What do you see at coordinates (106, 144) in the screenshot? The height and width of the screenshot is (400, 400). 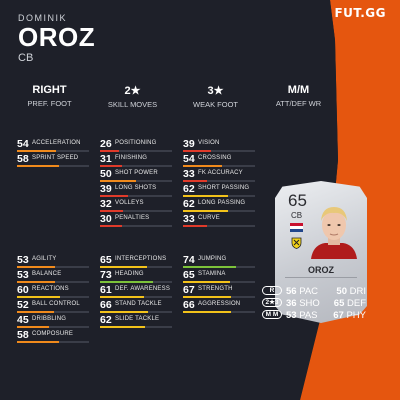 I see `stat-value: 26` at bounding box center [106, 144].